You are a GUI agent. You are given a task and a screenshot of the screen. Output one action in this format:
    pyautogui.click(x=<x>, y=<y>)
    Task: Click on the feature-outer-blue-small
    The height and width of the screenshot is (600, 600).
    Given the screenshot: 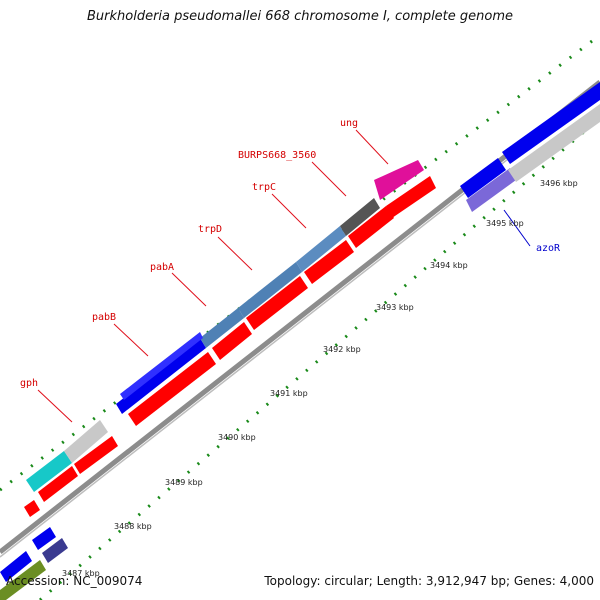 What is the action you would take?
    pyautogui.click(x=44, y=538)
    